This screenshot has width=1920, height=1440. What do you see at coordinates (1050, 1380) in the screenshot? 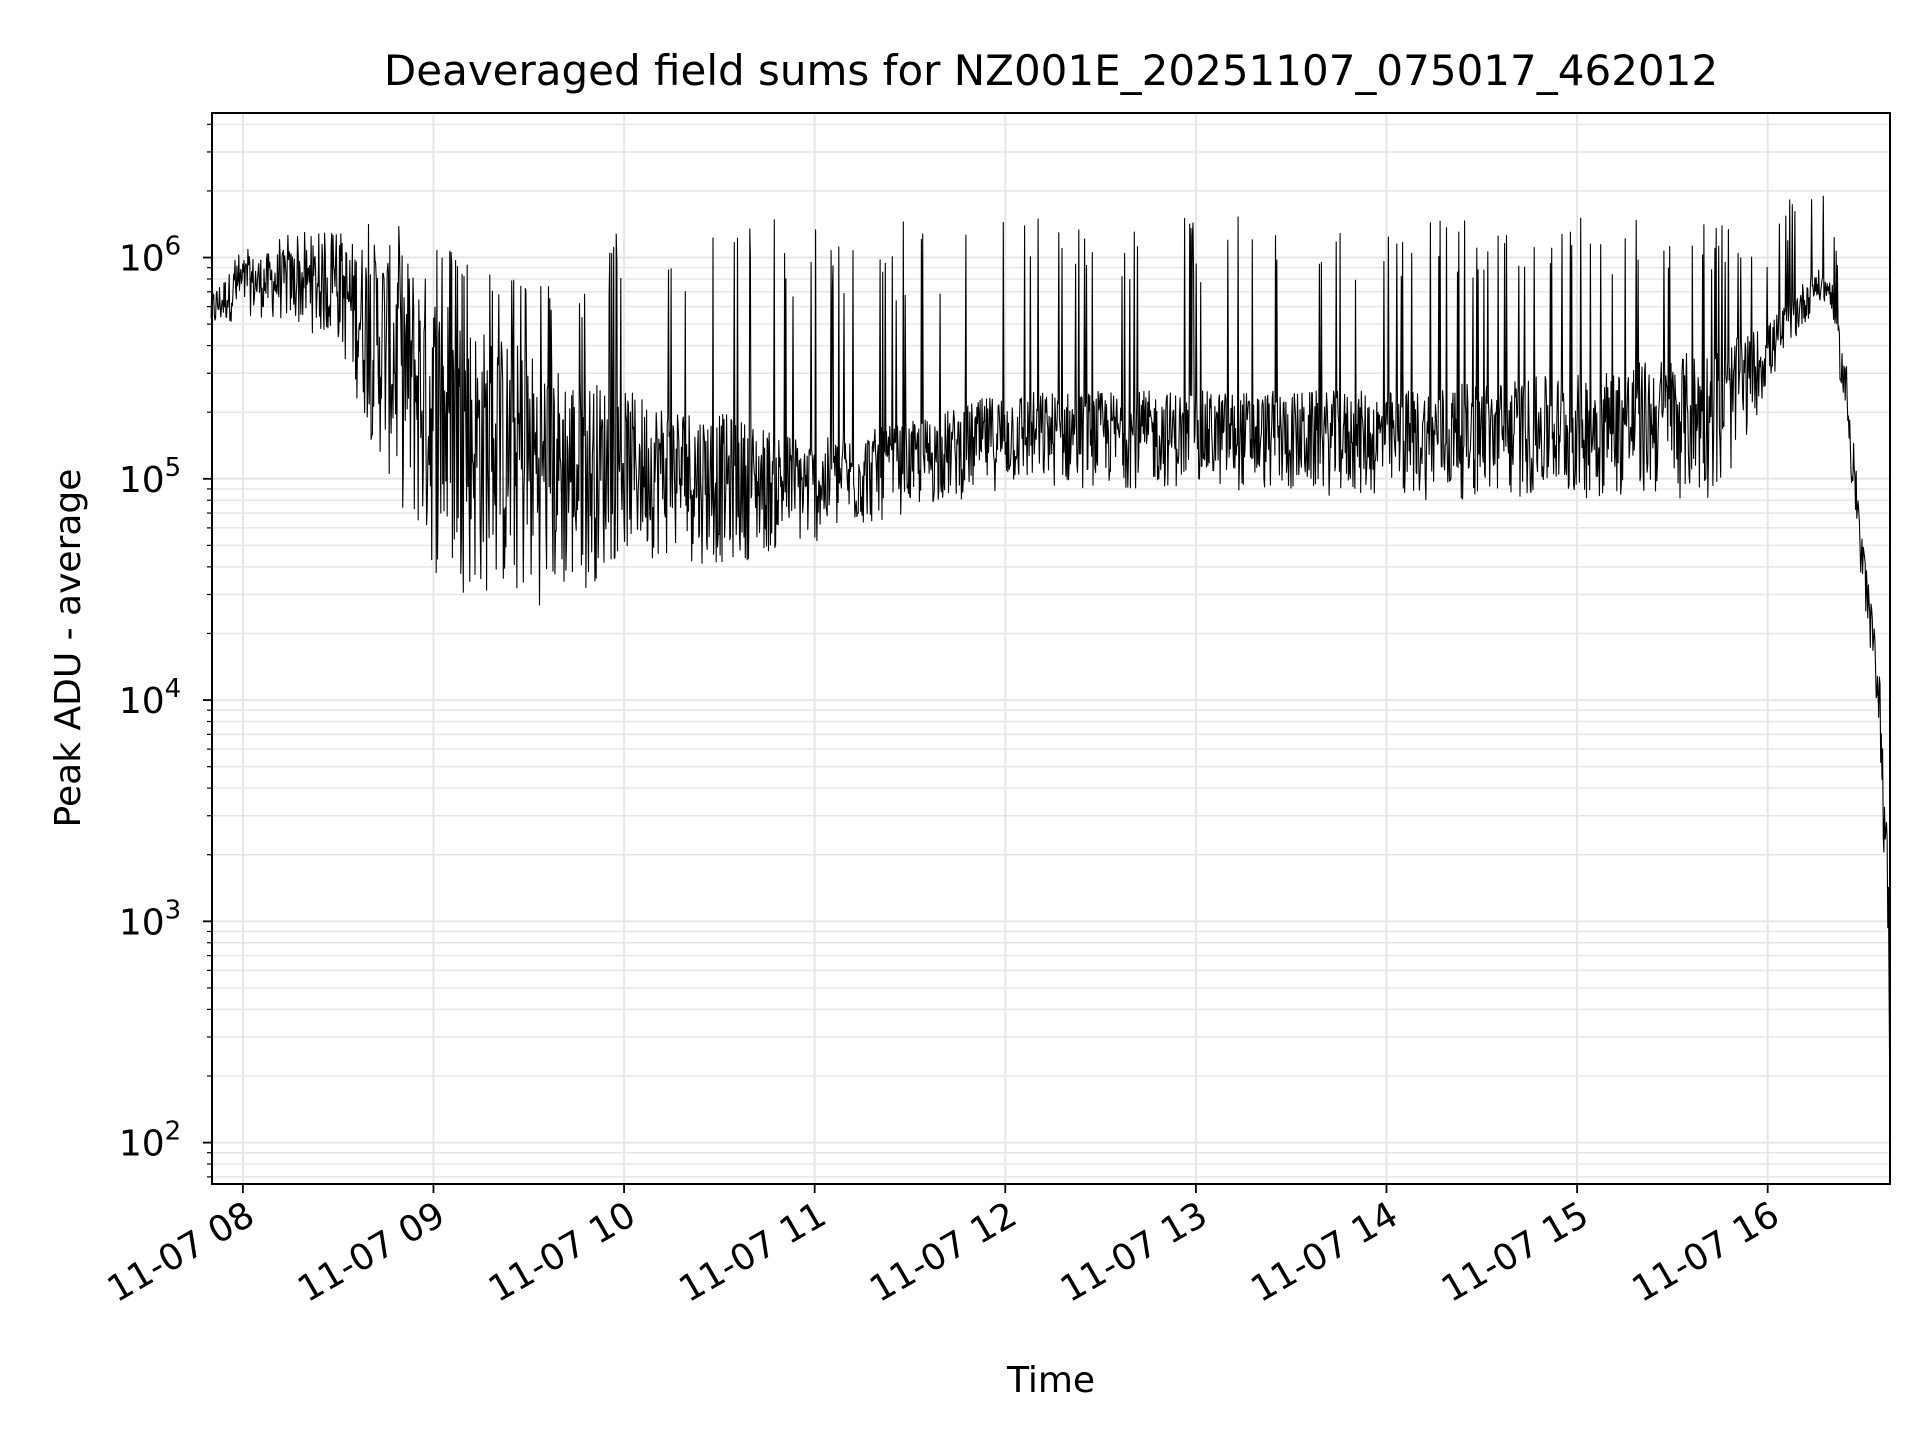
I see `x-axis-label: Time` at bounding box center [1050, 1380].